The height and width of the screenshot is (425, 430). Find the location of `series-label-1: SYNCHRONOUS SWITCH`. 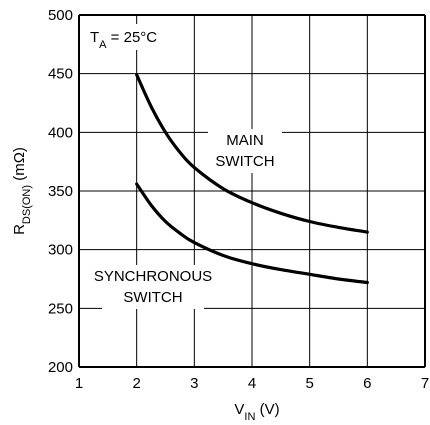

series-label-1: SYNCHRONOUS SWITCH is located at coordinates (153, 287).